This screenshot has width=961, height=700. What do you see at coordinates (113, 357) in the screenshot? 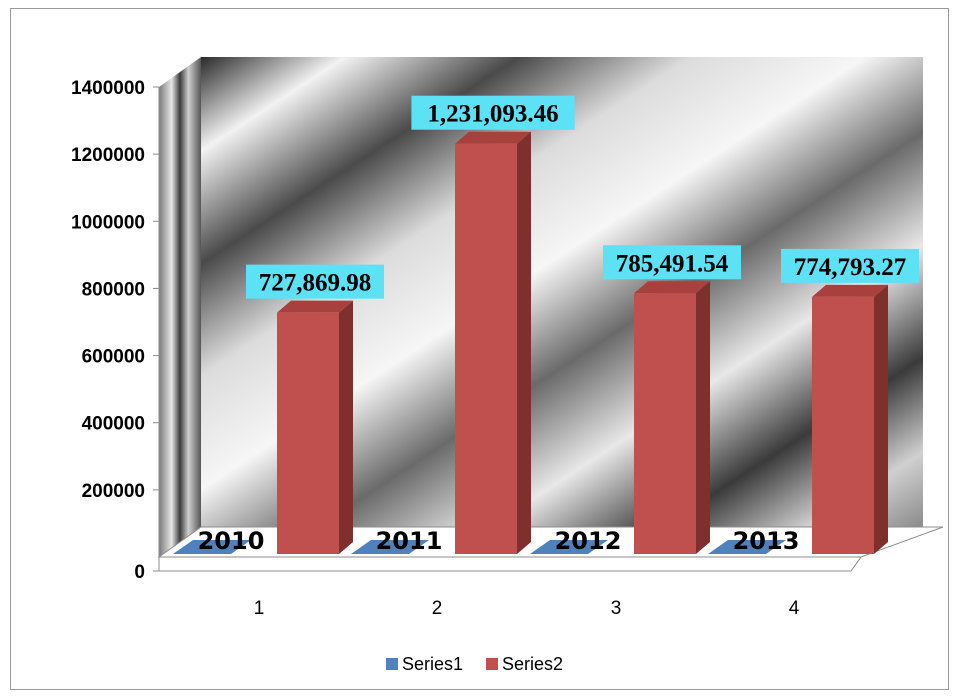
I see `y-tick-label: 600000` at bounding box center [113, 357].